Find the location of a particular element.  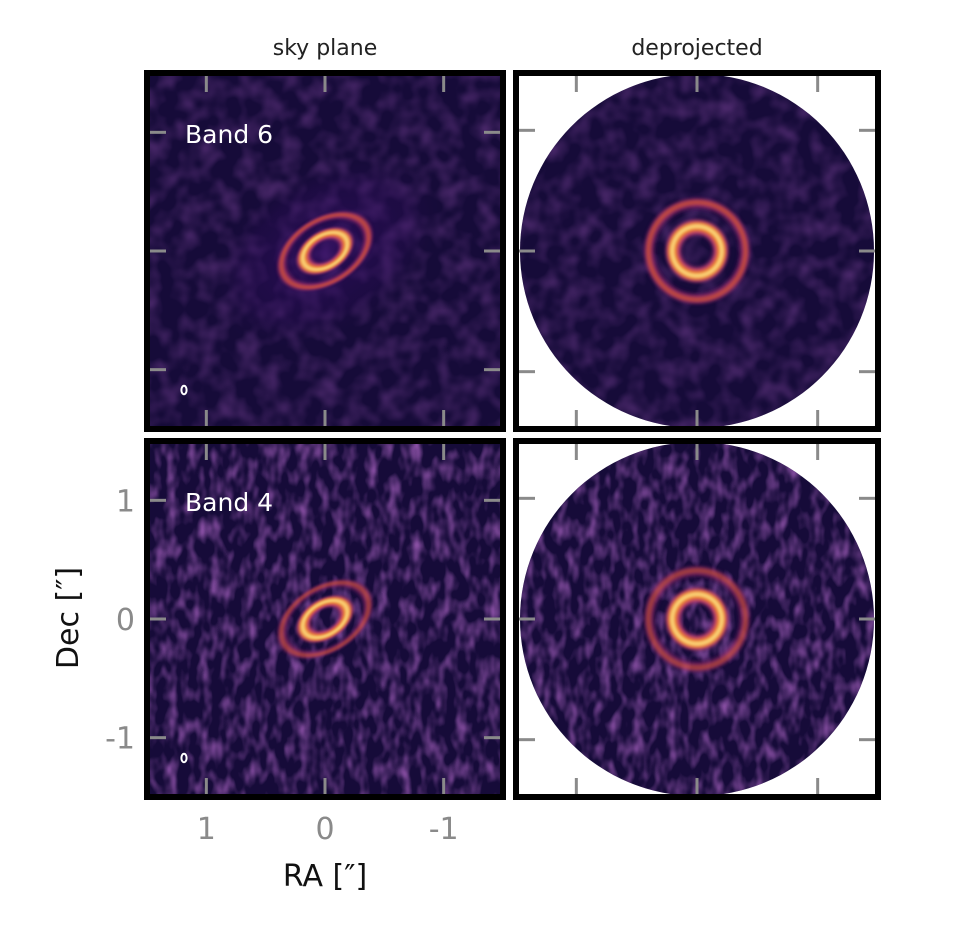

band-label: Band 6 is located at coordinates (229, 134).